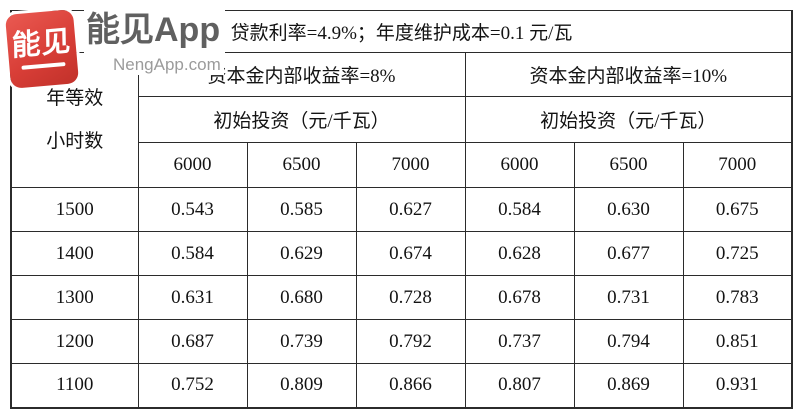 Image resolution: width=800 pixels, height=417 pixels. I want to click on cell-value: 0.677, so click(628, 253).